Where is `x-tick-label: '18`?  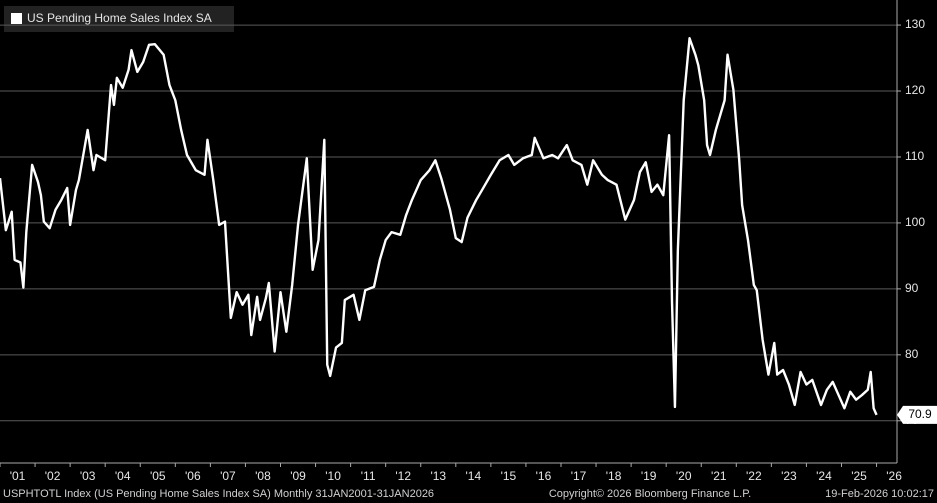
x-tick-label: '18 is located at coordinates (614, 476).